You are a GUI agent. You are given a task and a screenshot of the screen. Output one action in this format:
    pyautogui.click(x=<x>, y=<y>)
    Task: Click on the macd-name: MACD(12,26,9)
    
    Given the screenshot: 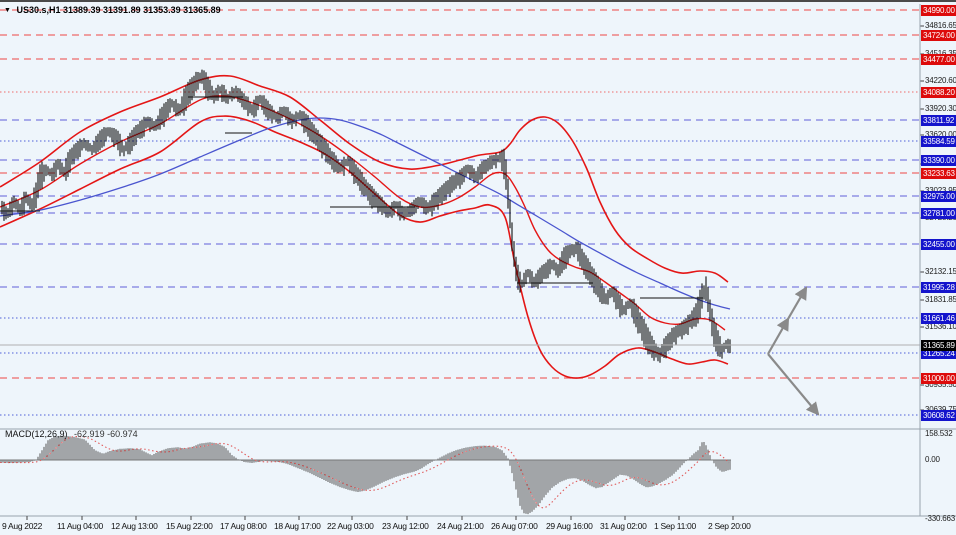 What is the action you would take?
    pyautogui.click(x=36, y=434)
    